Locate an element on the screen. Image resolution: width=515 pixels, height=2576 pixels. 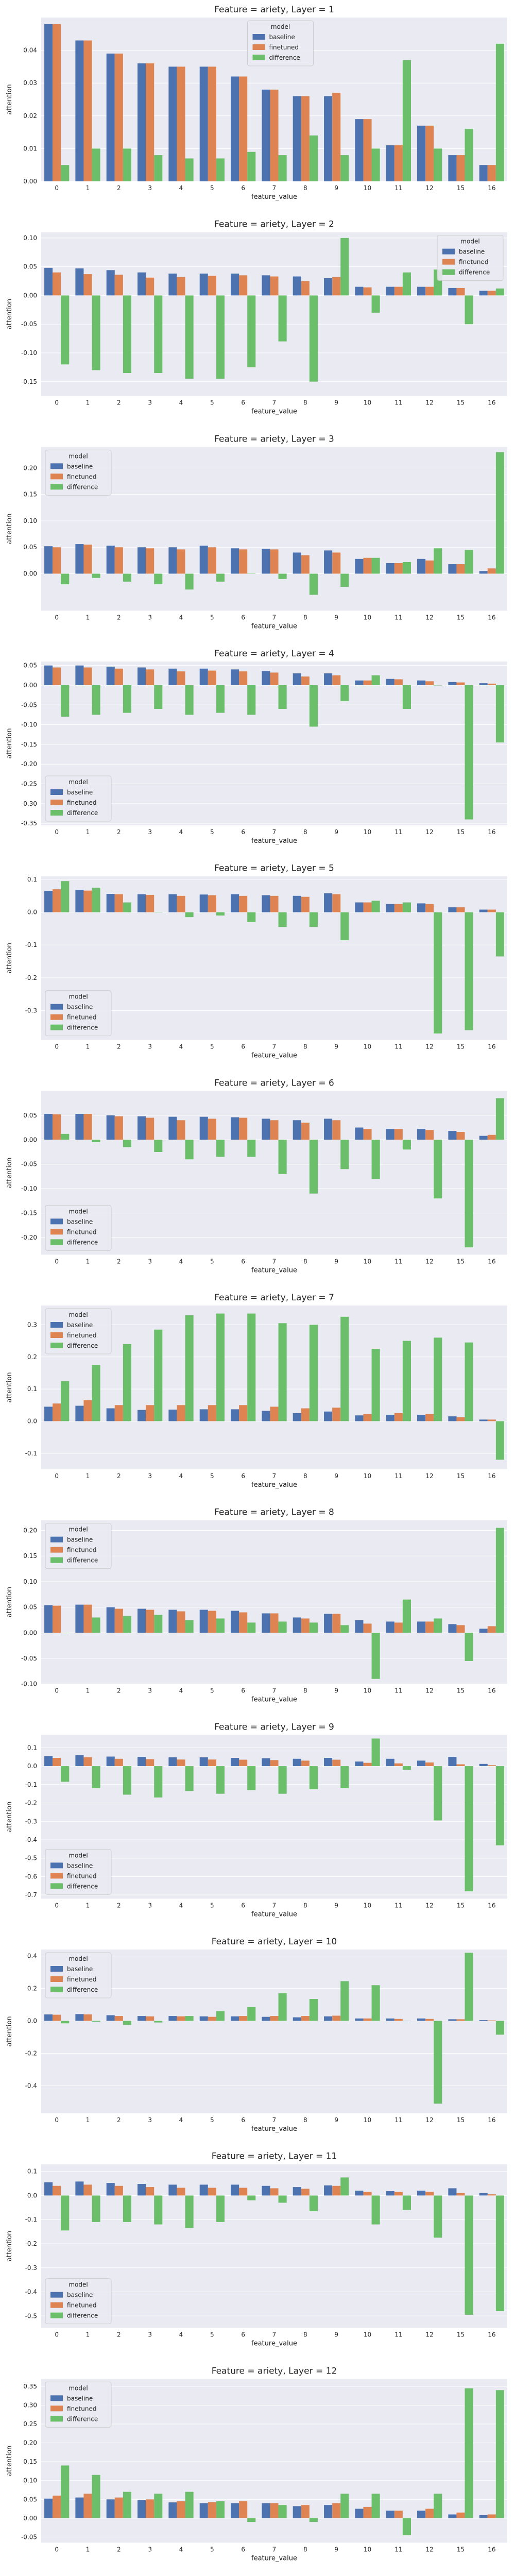
x-tick-label: 3 is located at coordinates (150, 1690).